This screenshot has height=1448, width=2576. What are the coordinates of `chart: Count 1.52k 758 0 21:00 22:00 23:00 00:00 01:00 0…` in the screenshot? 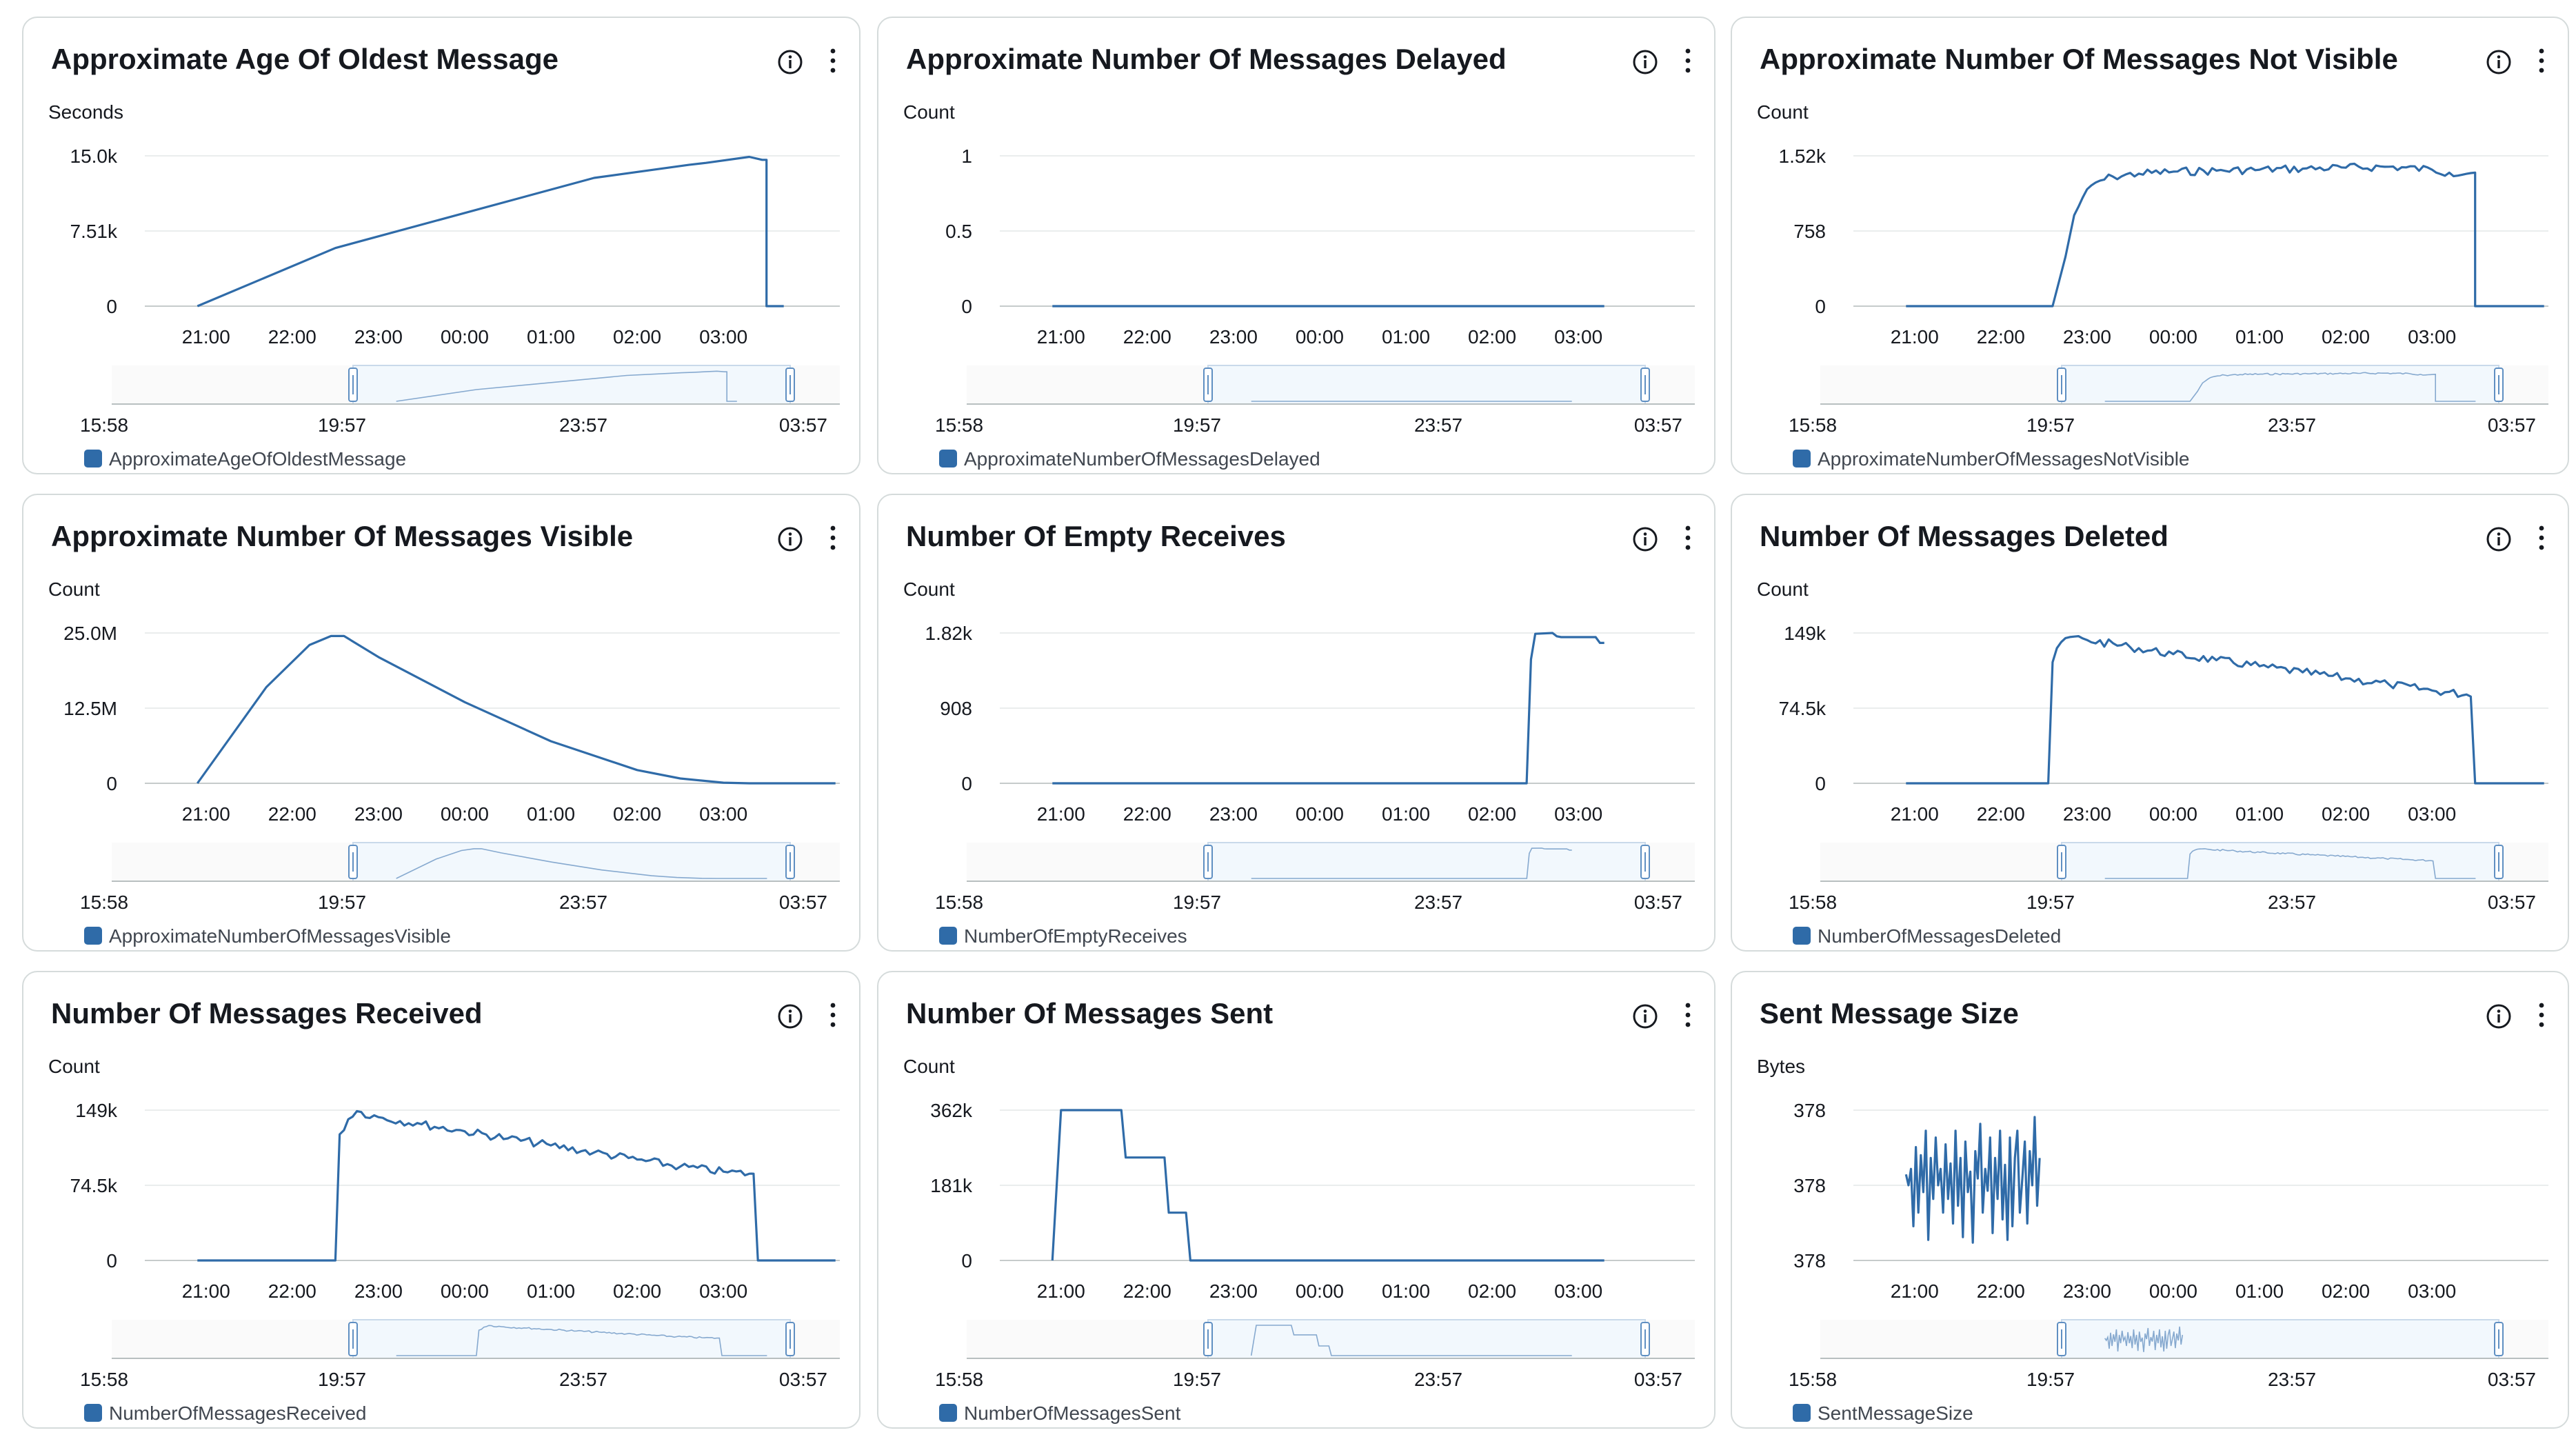 It's located at (2150, 246).